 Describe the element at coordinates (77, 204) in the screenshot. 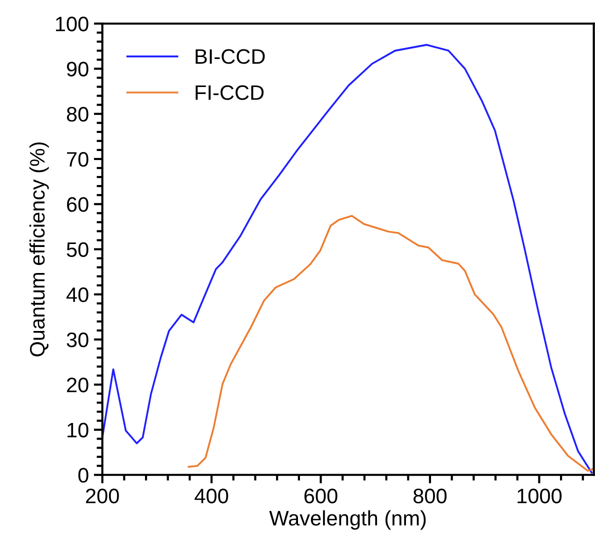

I see `y-tick-label: 60` at that location.